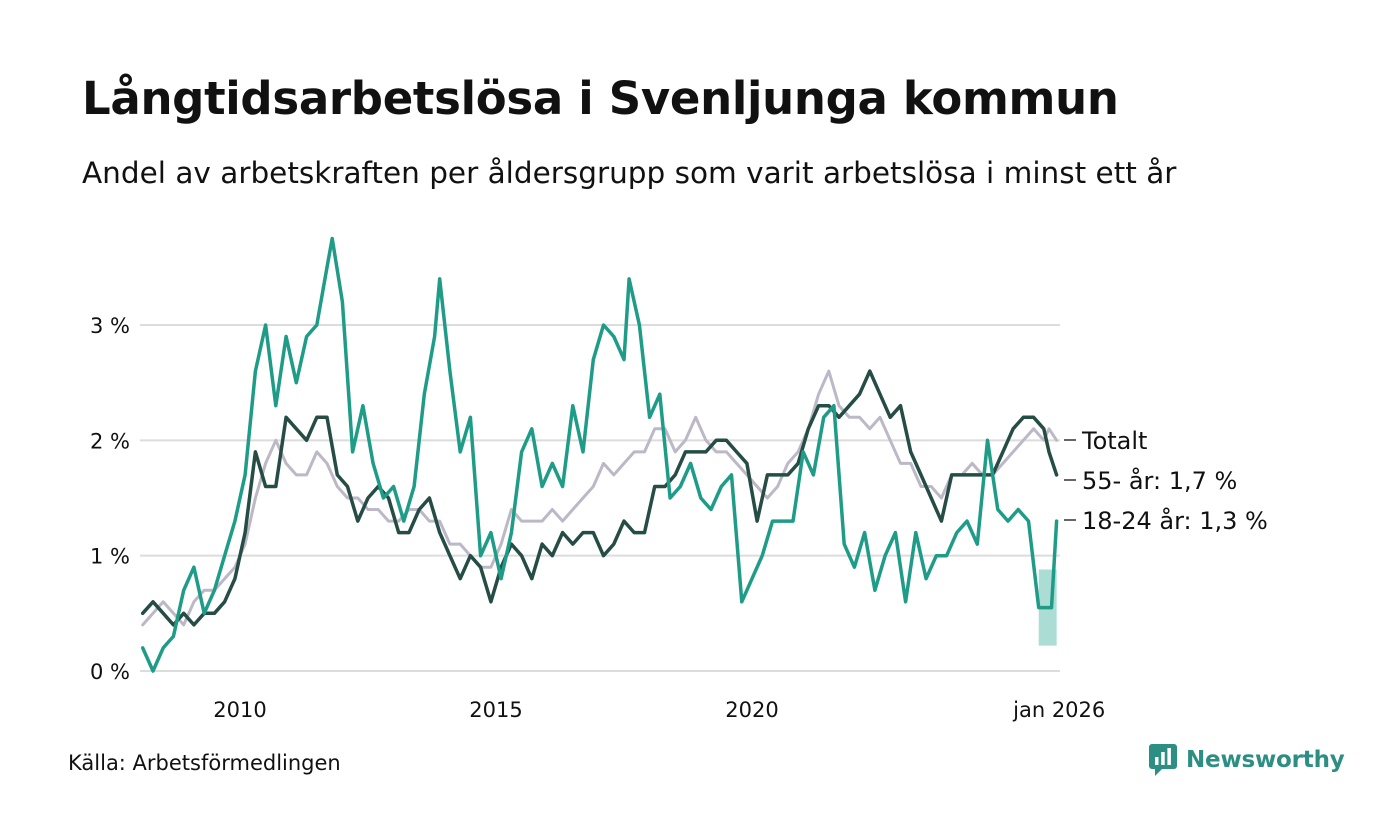 This screenshot has height=840, width=1400. What do you see at coordinates (204, 763) in the screenshot?
I see `source-note: Källa: Arbetsförmedlingen` at bounding box center [204, 763].